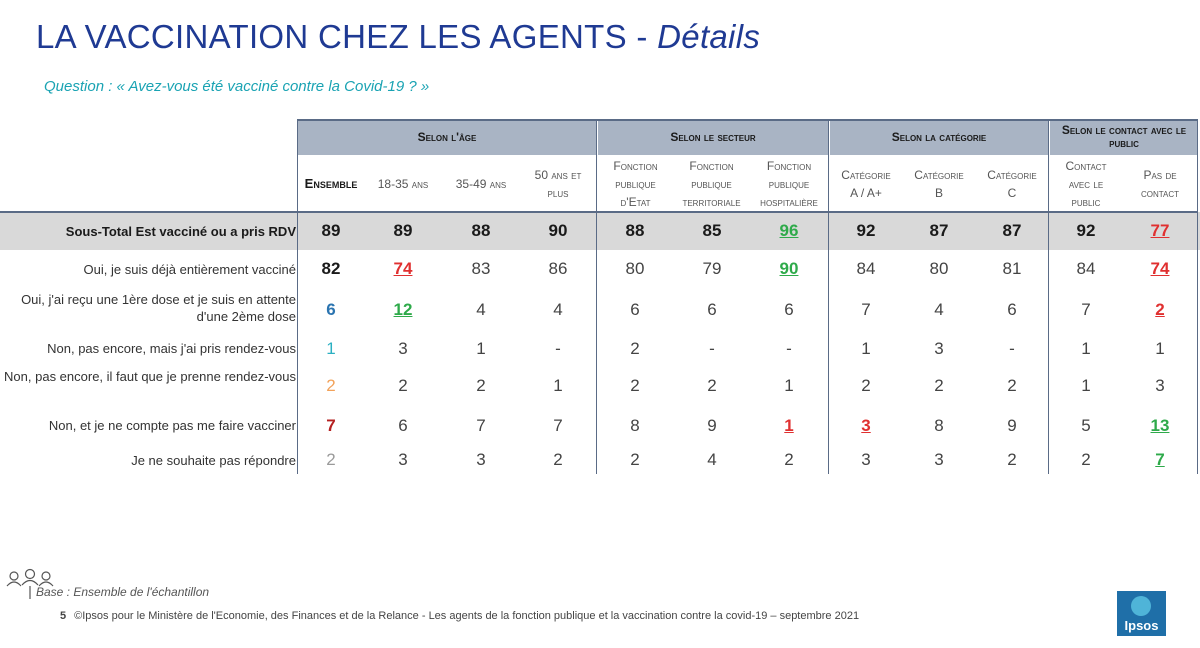 The width and height of the screenshot is (1200, 648). I want to click on group-header-categorie: Selon la catégorie, so click(939, 137).